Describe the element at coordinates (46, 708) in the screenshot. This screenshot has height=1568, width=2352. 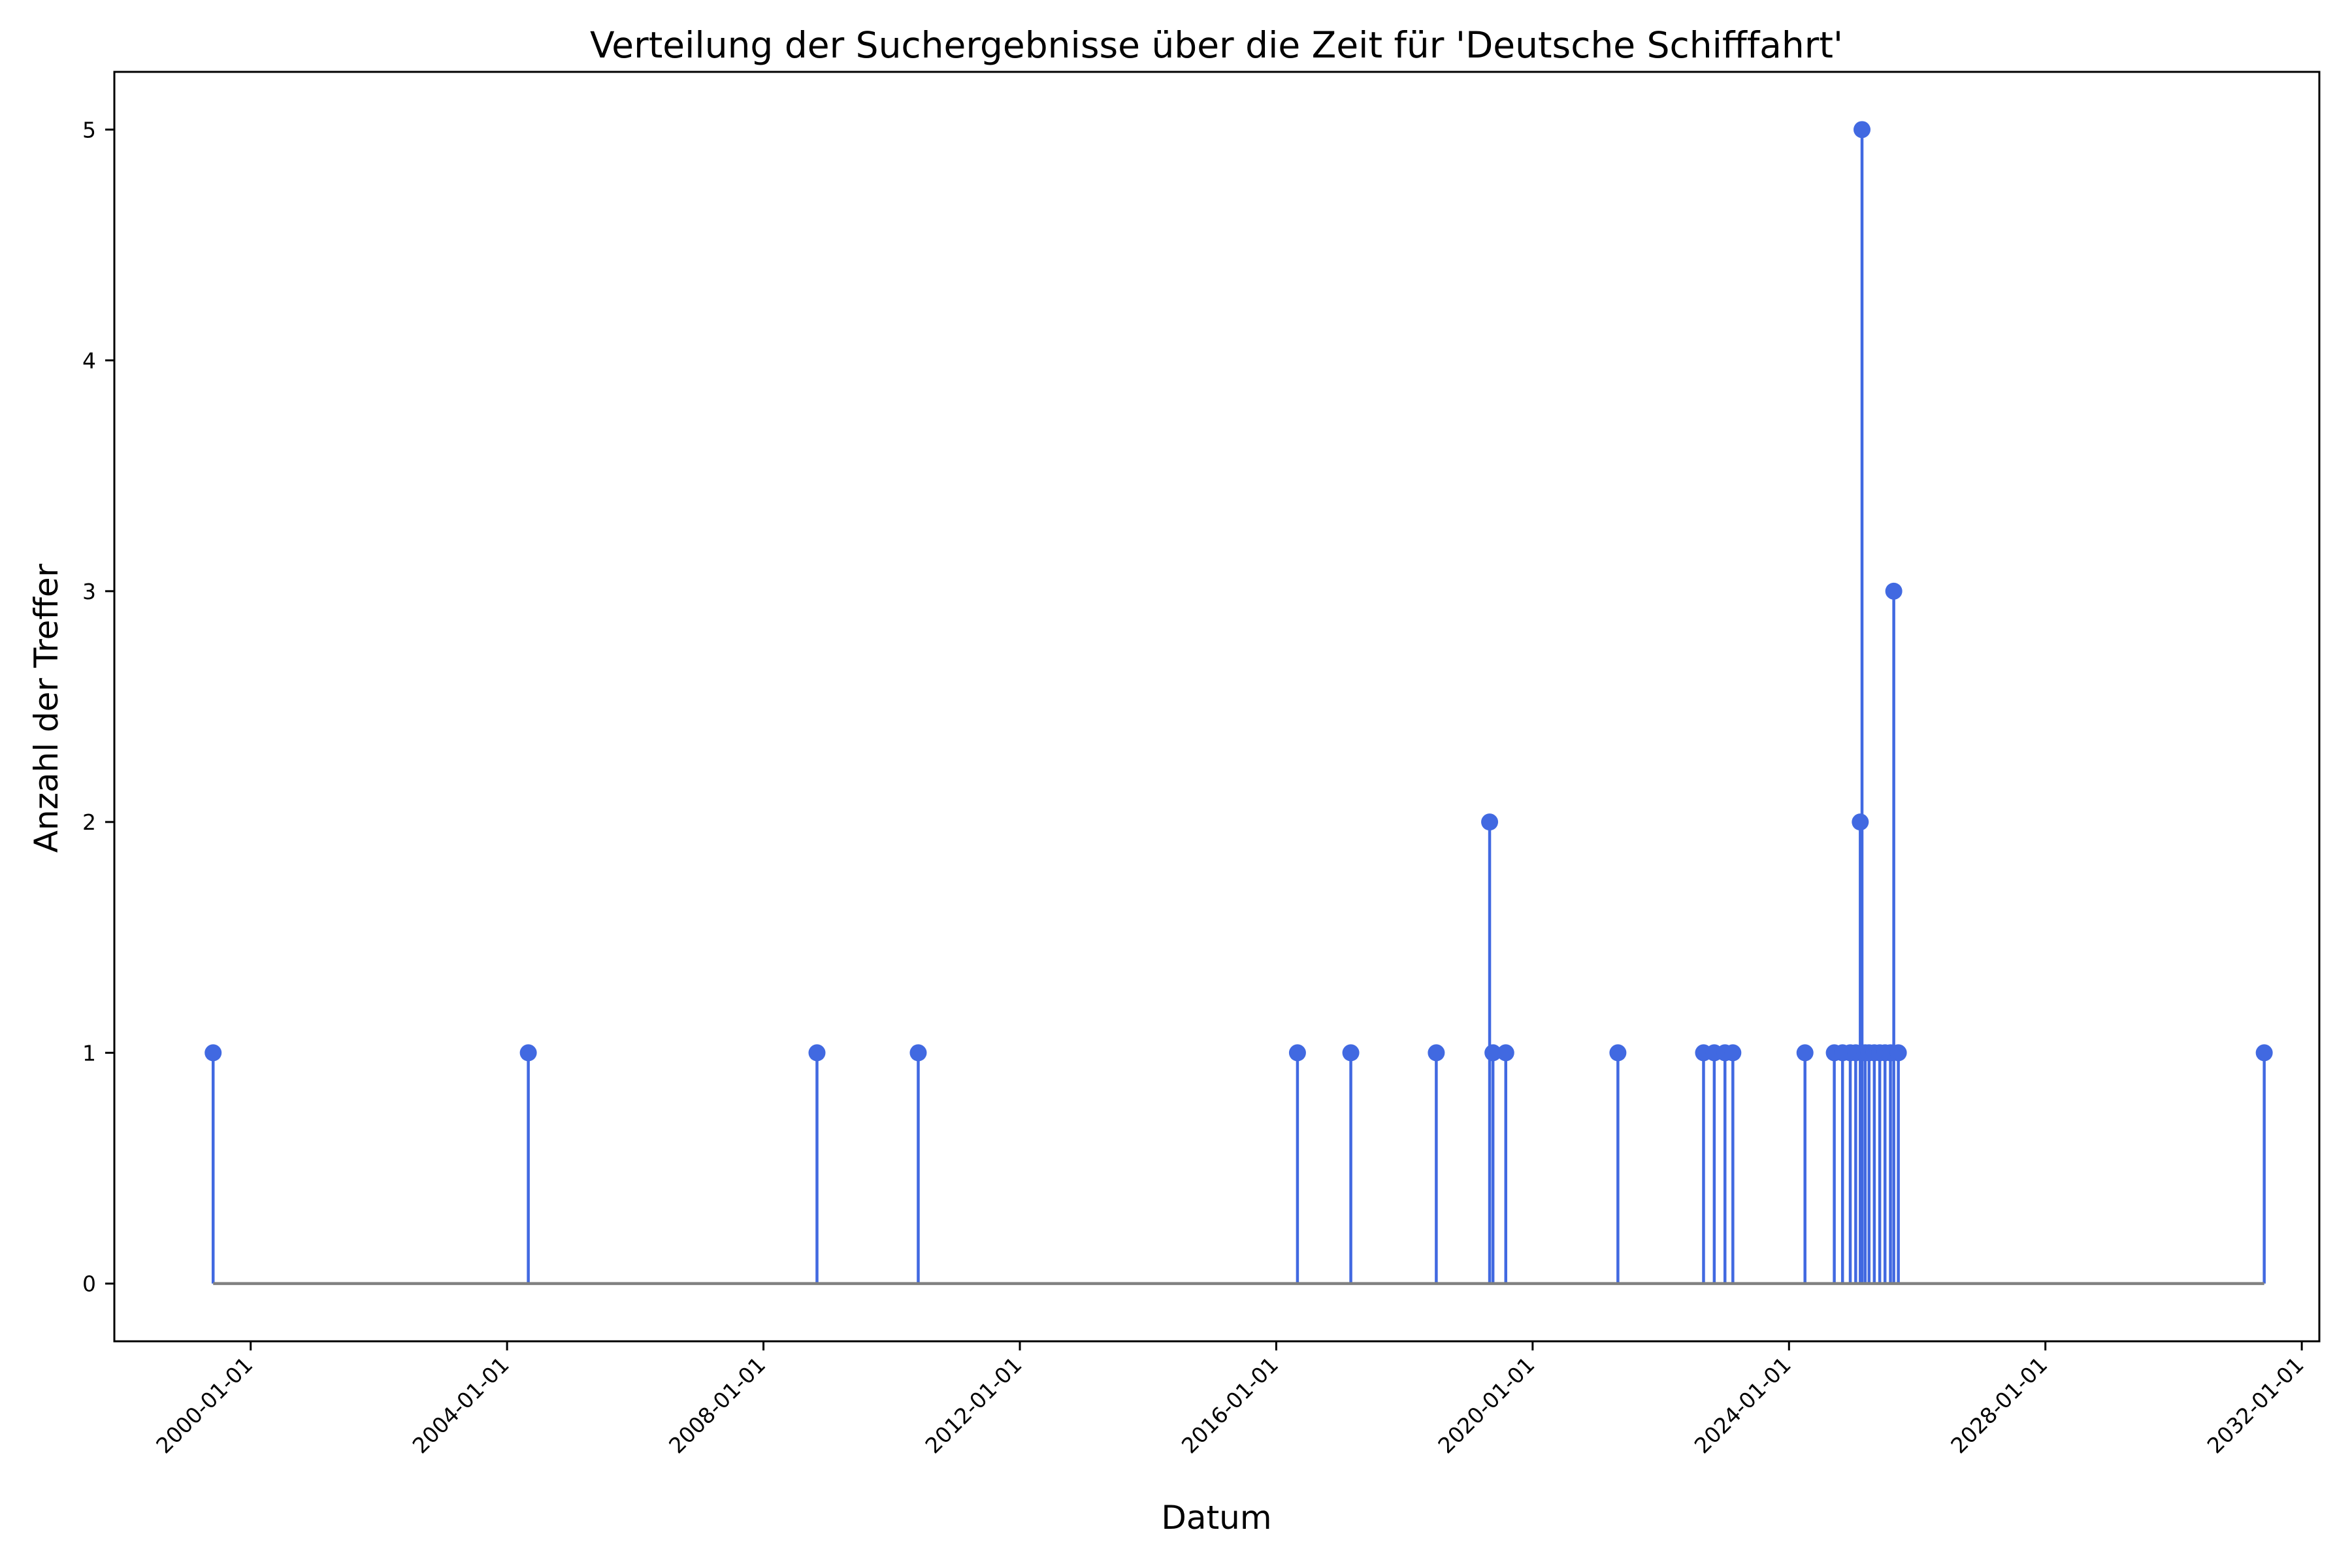
I see `y-axis-label: Anzahl der Treffer` at that location.